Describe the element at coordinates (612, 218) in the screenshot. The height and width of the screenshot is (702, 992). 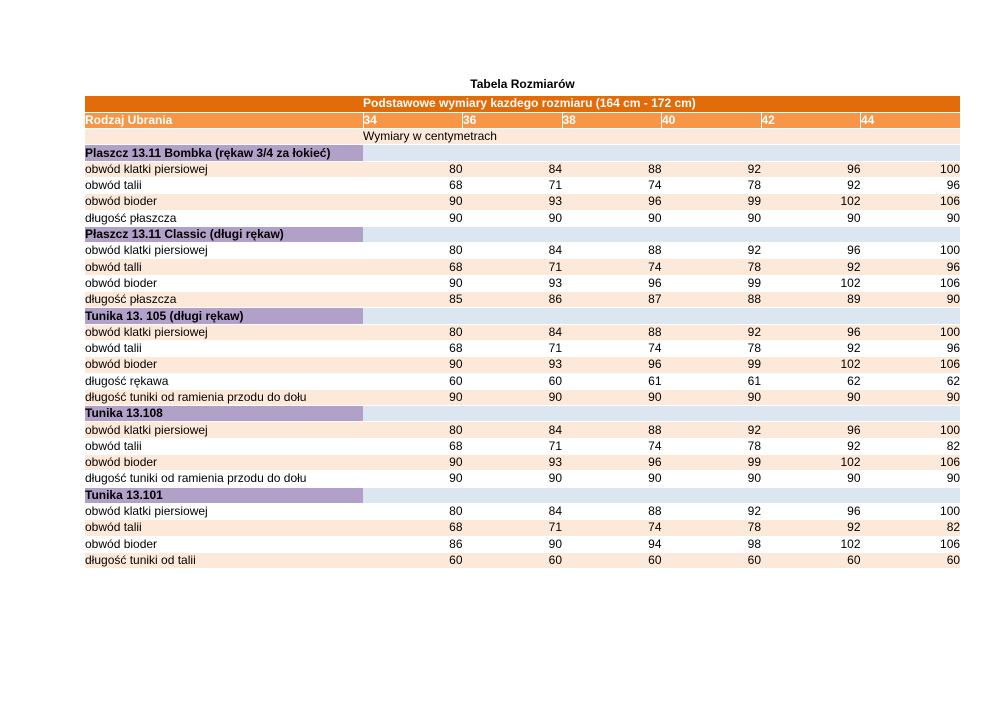
I see `measurement-value-38: 90` at that location.